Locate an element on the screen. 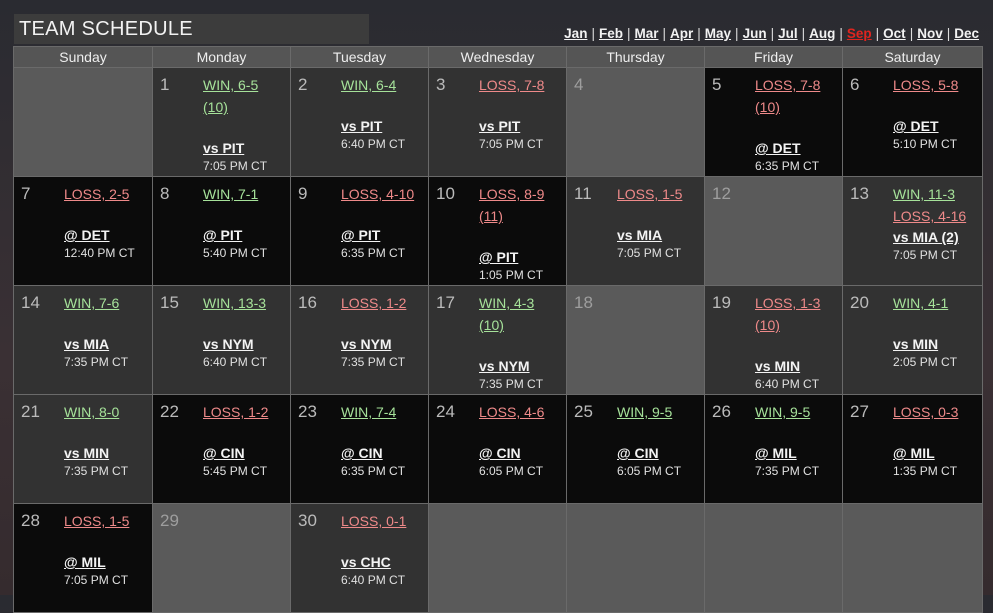 The width and height of the screenshot is (993, 613). game-time: 7:35 PM CT is located at coordinates (96, 362).